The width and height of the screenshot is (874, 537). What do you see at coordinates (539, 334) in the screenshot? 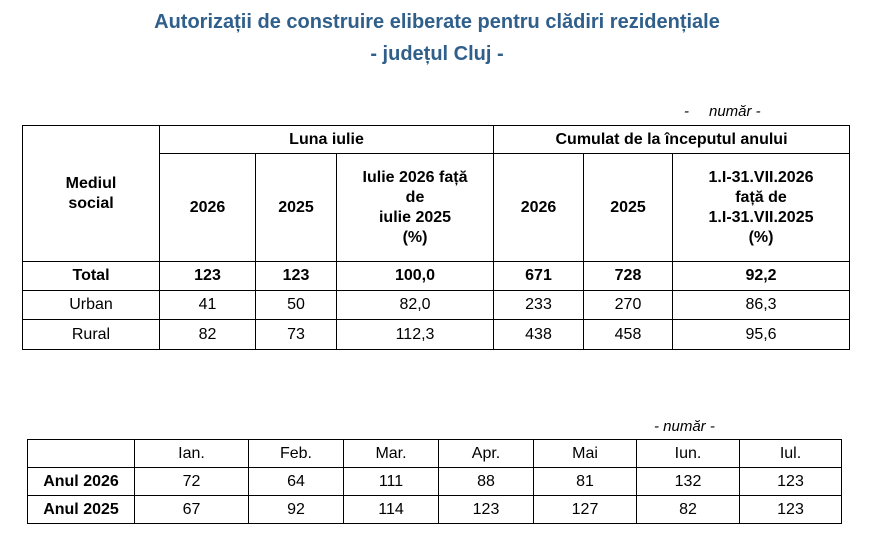
I see `cell: 438` at bounding box center [539, 334].